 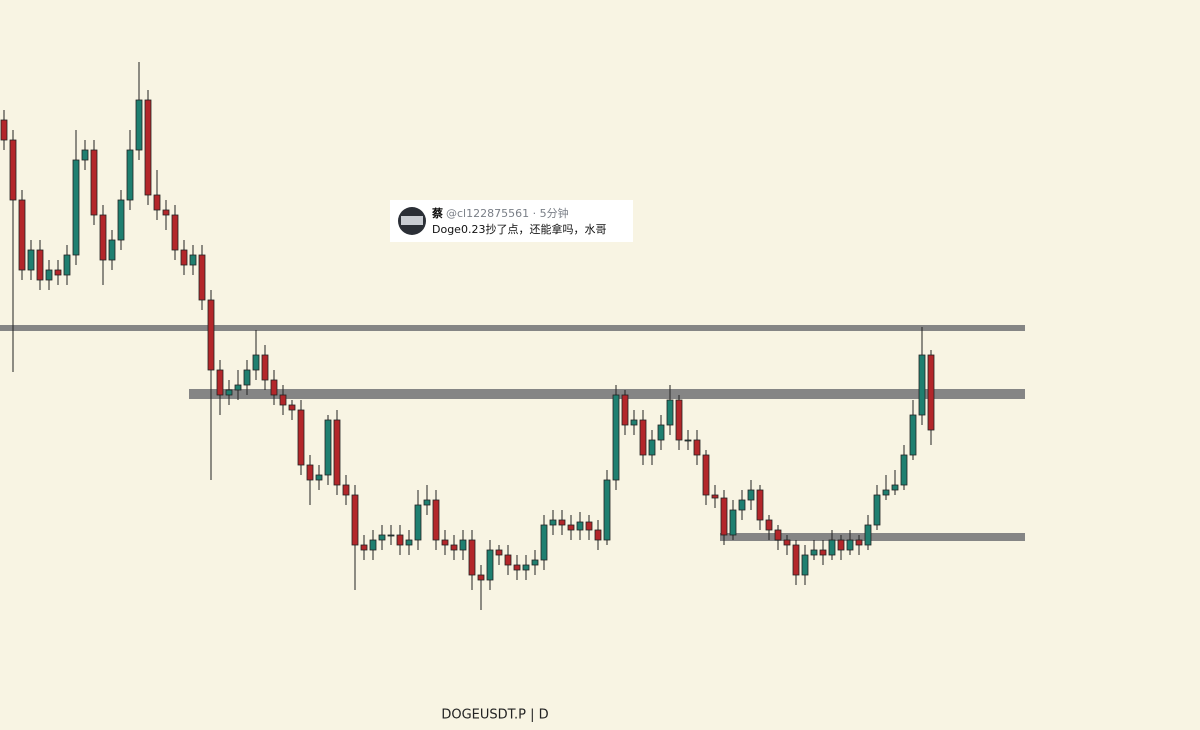 What do you see at coordinates (437, 213) in the screenshot?
I see `comment-author: 蔡` at bounding box center [437, 213].